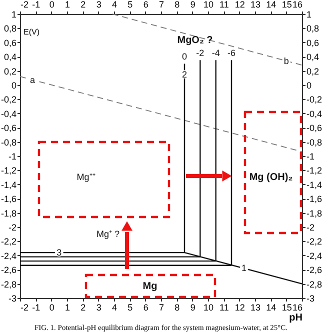 This screenshot has width=330, height=332. Describe the element at coordinates (314, 270) in the screenshot. I see `y2-tick-label: -2,6` at that location.